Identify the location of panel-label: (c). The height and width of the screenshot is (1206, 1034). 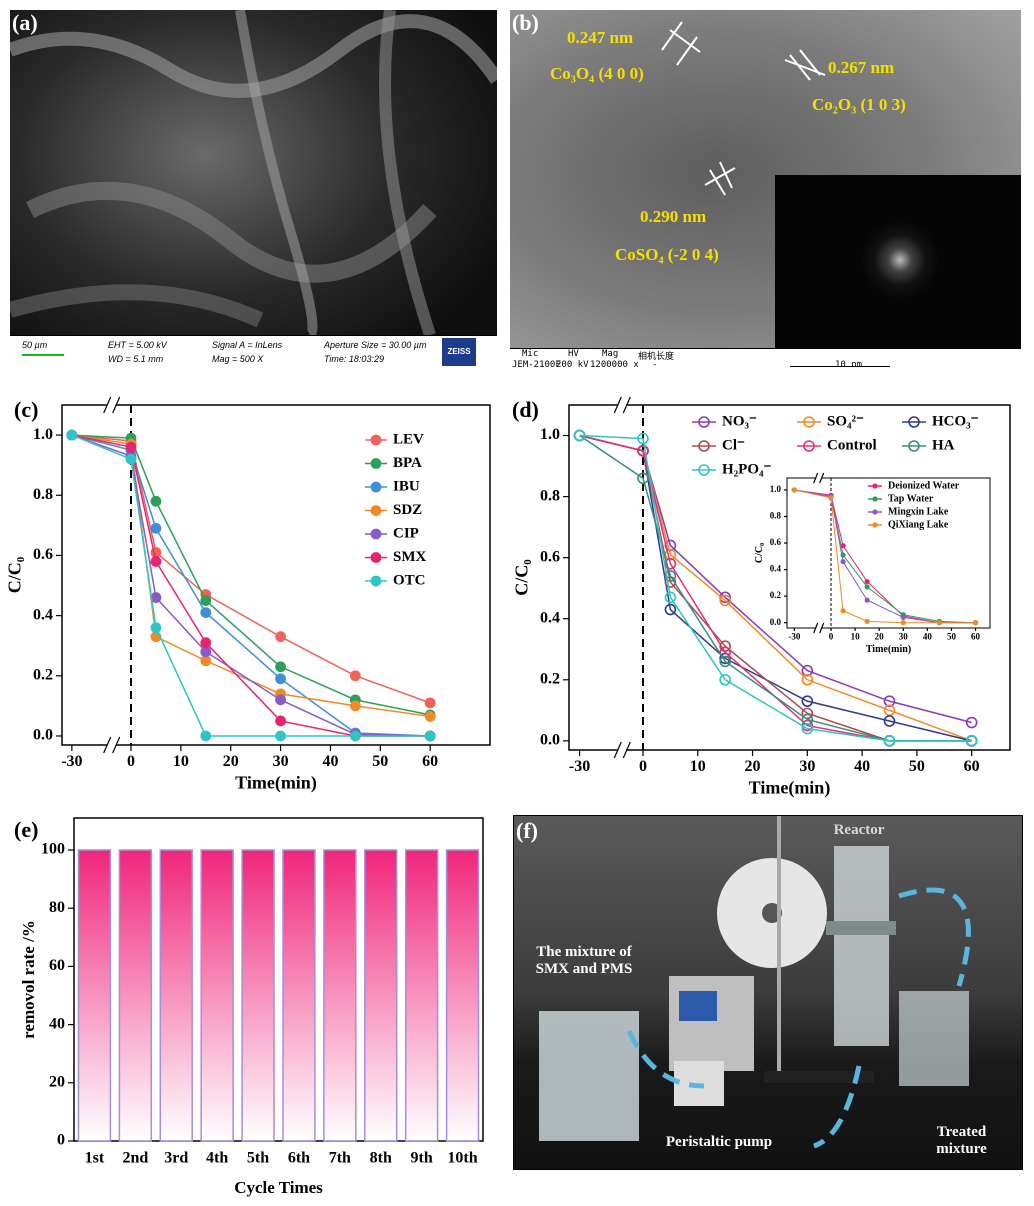
(26, 409).